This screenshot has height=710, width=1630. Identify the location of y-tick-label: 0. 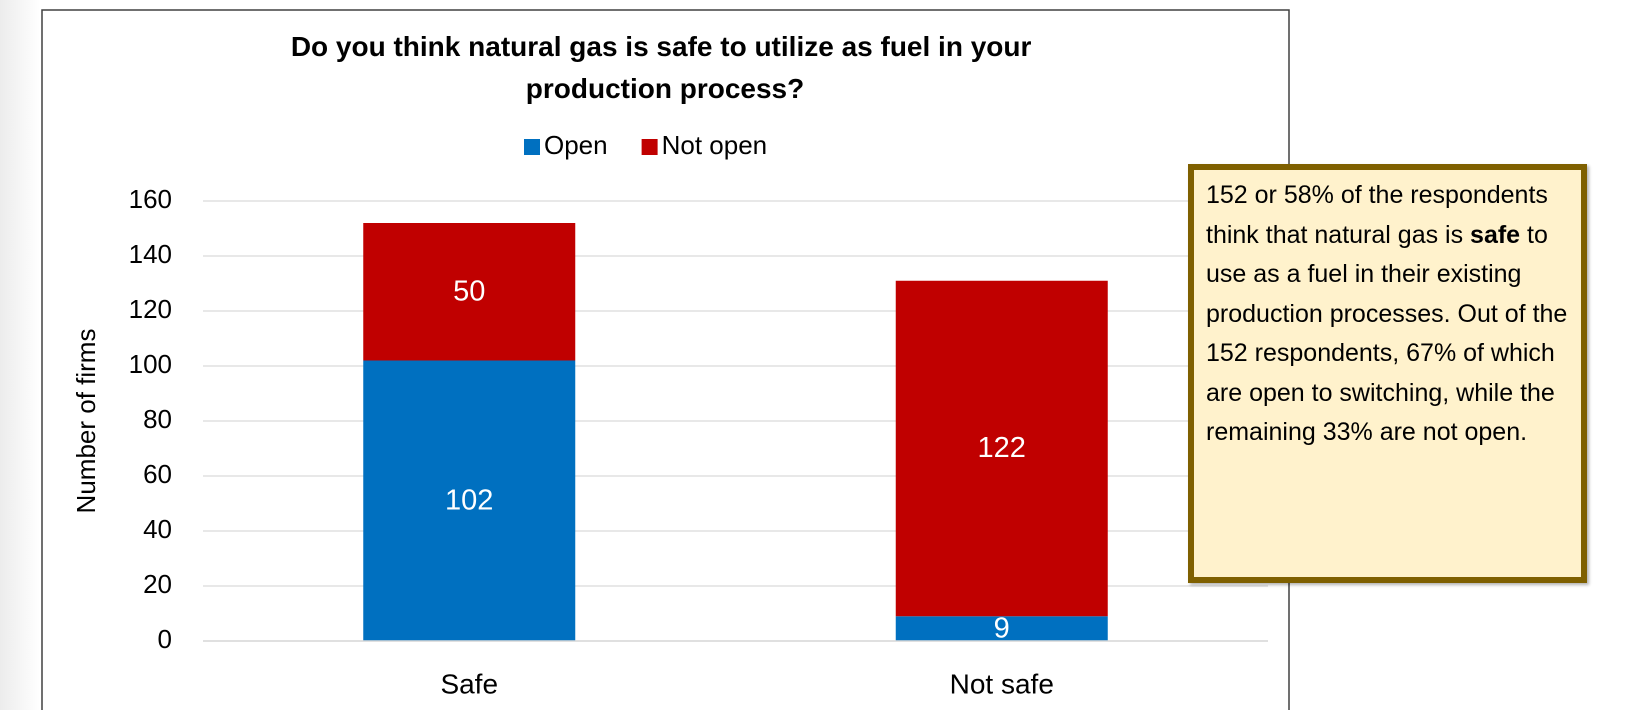
(165, 639).